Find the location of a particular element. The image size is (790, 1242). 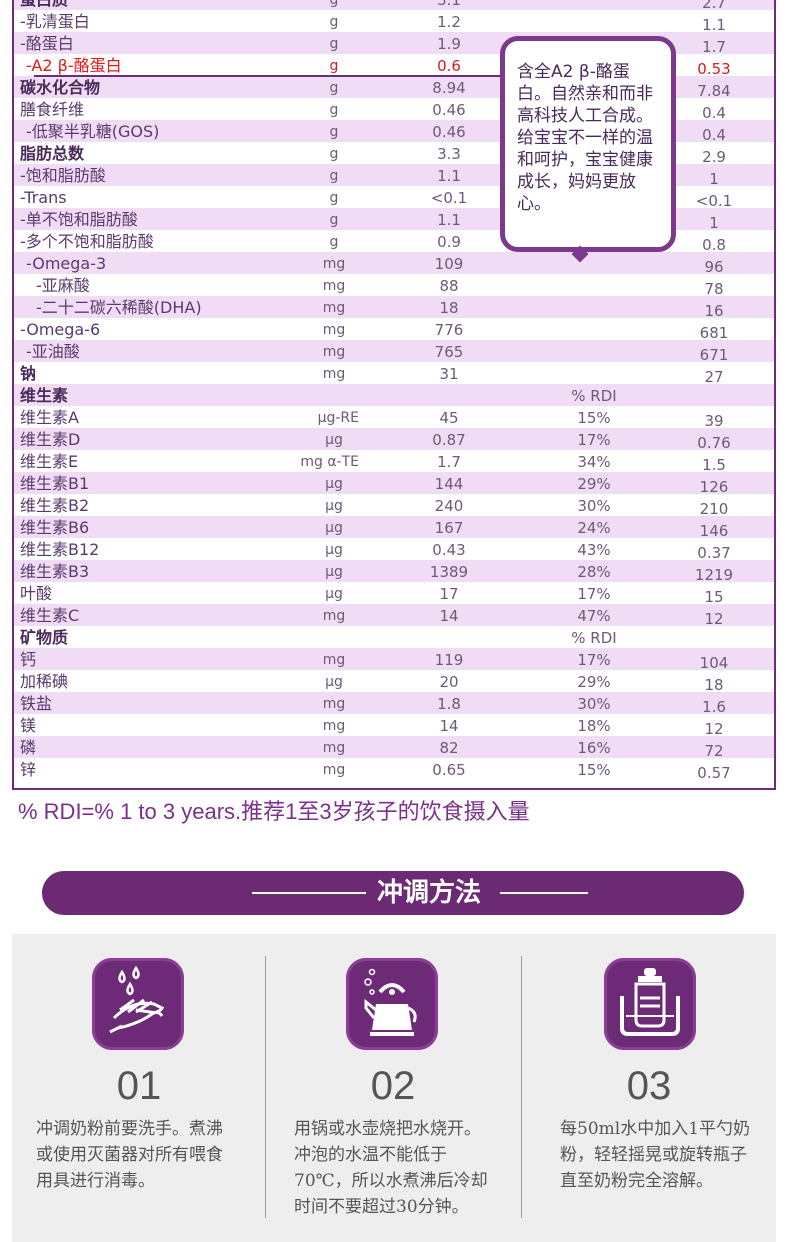

nutrition-row: -二十二碳六稀酸(DHA) mg 18 16 is located at coordinates (394, 308).